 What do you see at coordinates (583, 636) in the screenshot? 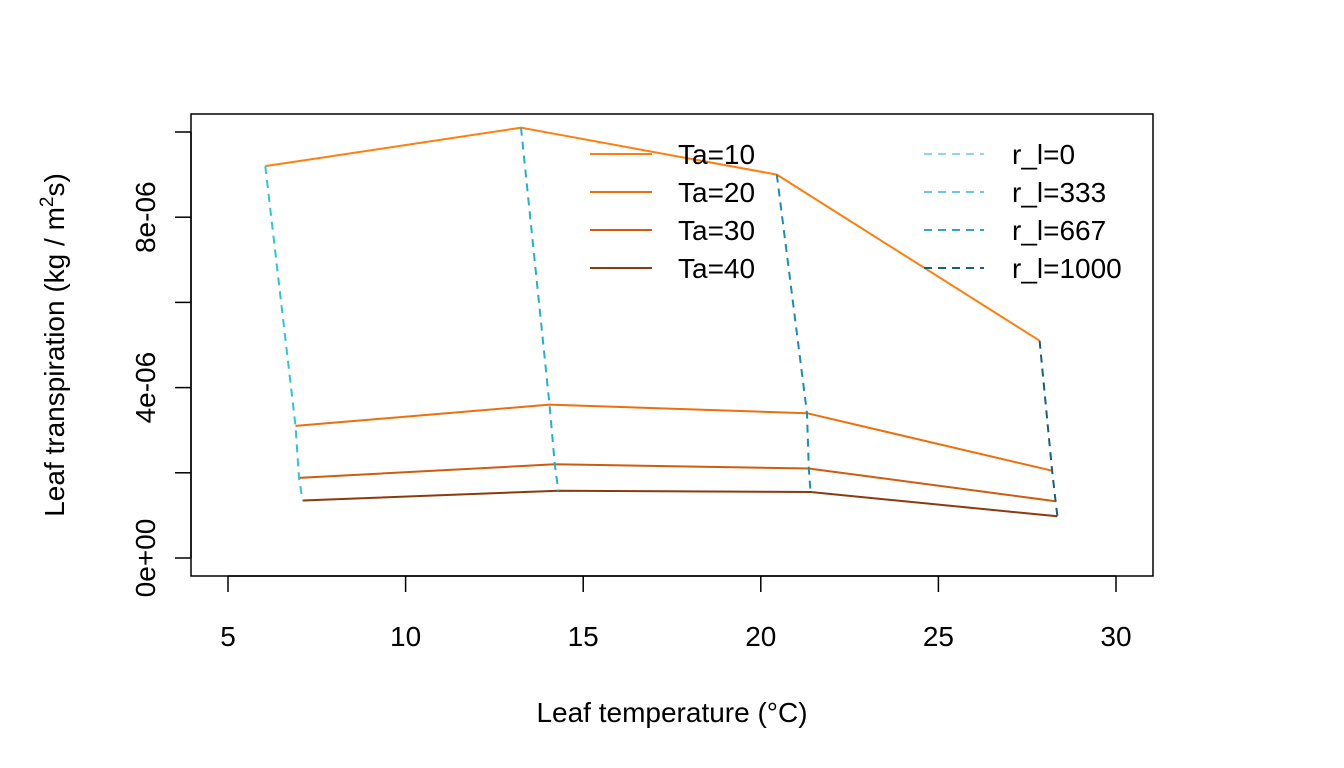
I see `x-tick-label: 15` at bounding box center [583, 636].